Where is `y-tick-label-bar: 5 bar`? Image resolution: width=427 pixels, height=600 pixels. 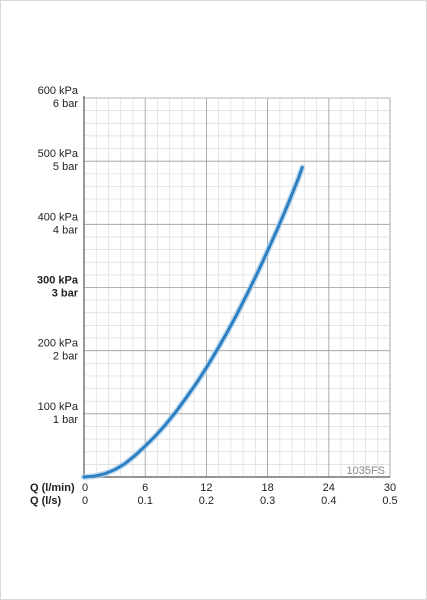 y-tick-label-bar: 5 bar is located at coordinates (65, 167).